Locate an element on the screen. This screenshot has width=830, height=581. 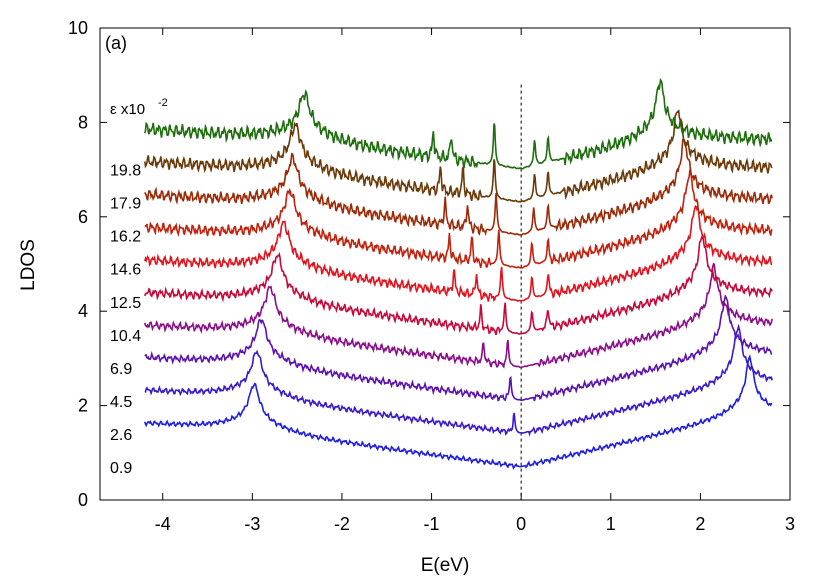
x-tick-label: -2 is located at coordinates (342, 524).